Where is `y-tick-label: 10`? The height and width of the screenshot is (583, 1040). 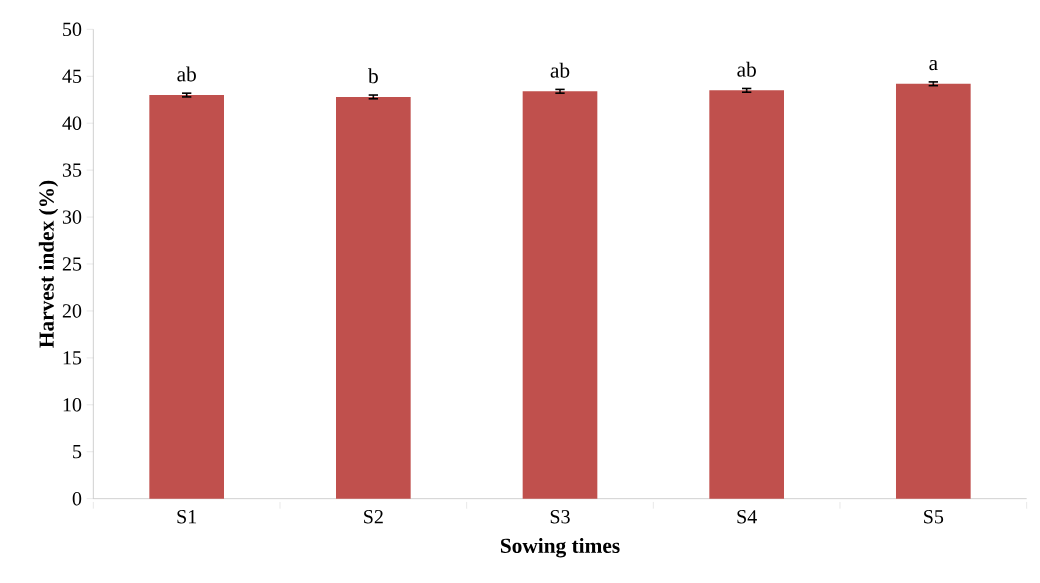 y-tick-label: 10 is located at coordinates (72, 405).